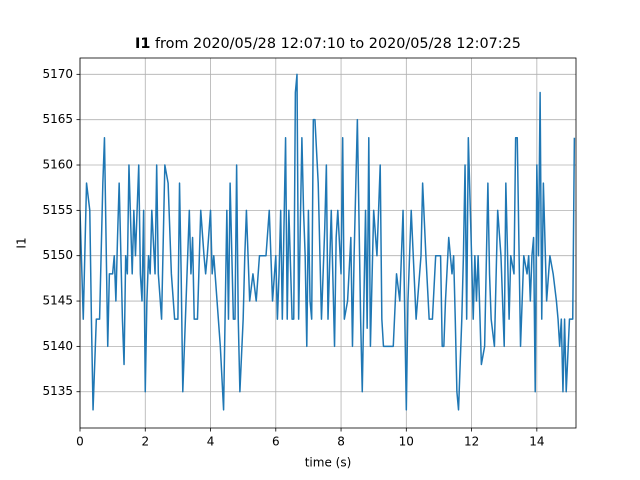 The width and height of the screenshot is (640, 480). I want to click on x-tick-label: 4, so click(211, 442).